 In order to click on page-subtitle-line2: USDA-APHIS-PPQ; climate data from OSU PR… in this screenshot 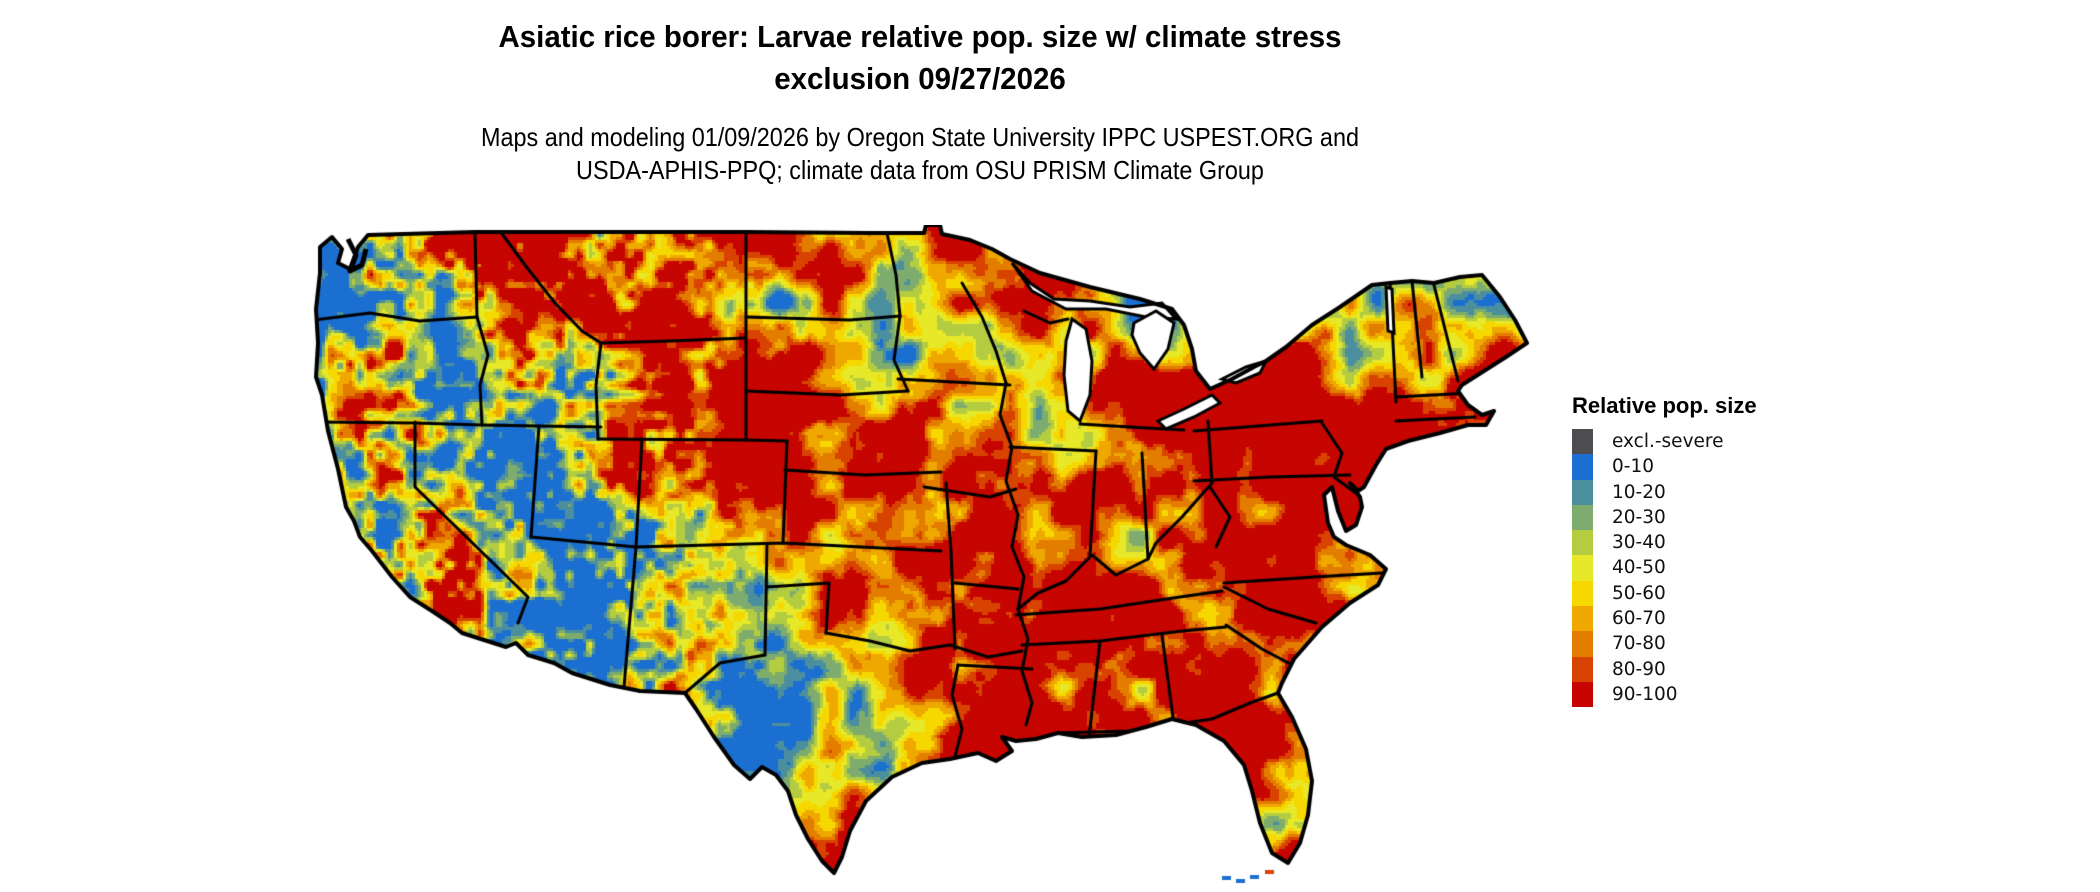, I will do `click(920, 170)`.